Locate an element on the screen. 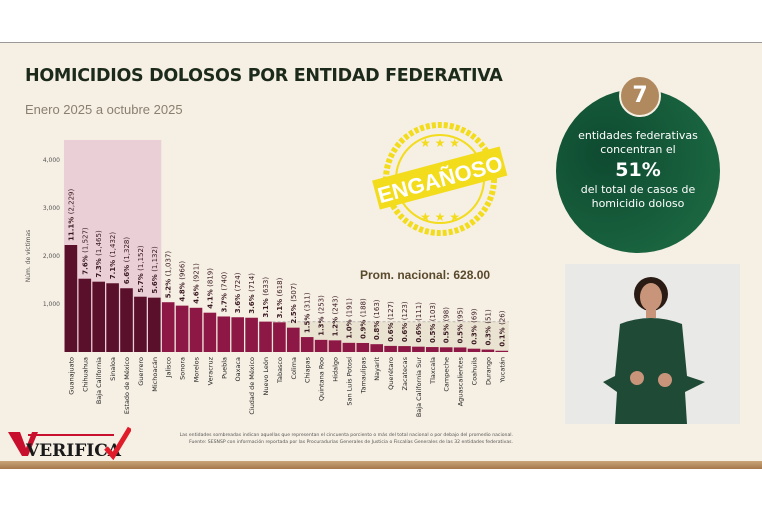  category-label: Tamaulipas is located at coordinates (363, 375).